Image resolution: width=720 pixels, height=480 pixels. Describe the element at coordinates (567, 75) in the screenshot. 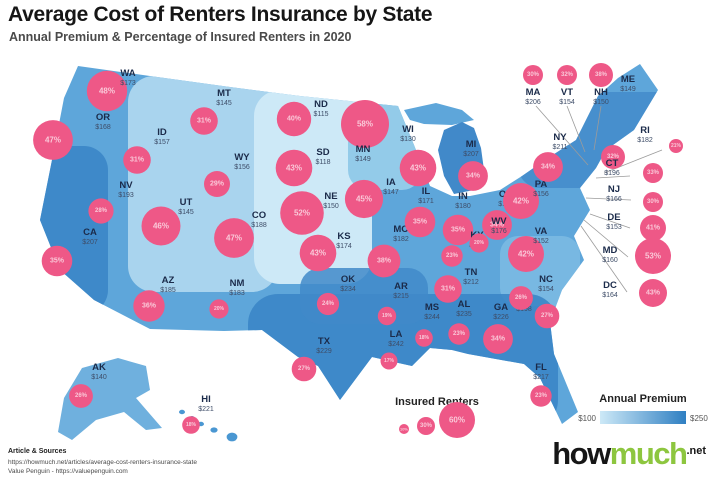

I see `insured-pct-label-vt: 32%` at that location.